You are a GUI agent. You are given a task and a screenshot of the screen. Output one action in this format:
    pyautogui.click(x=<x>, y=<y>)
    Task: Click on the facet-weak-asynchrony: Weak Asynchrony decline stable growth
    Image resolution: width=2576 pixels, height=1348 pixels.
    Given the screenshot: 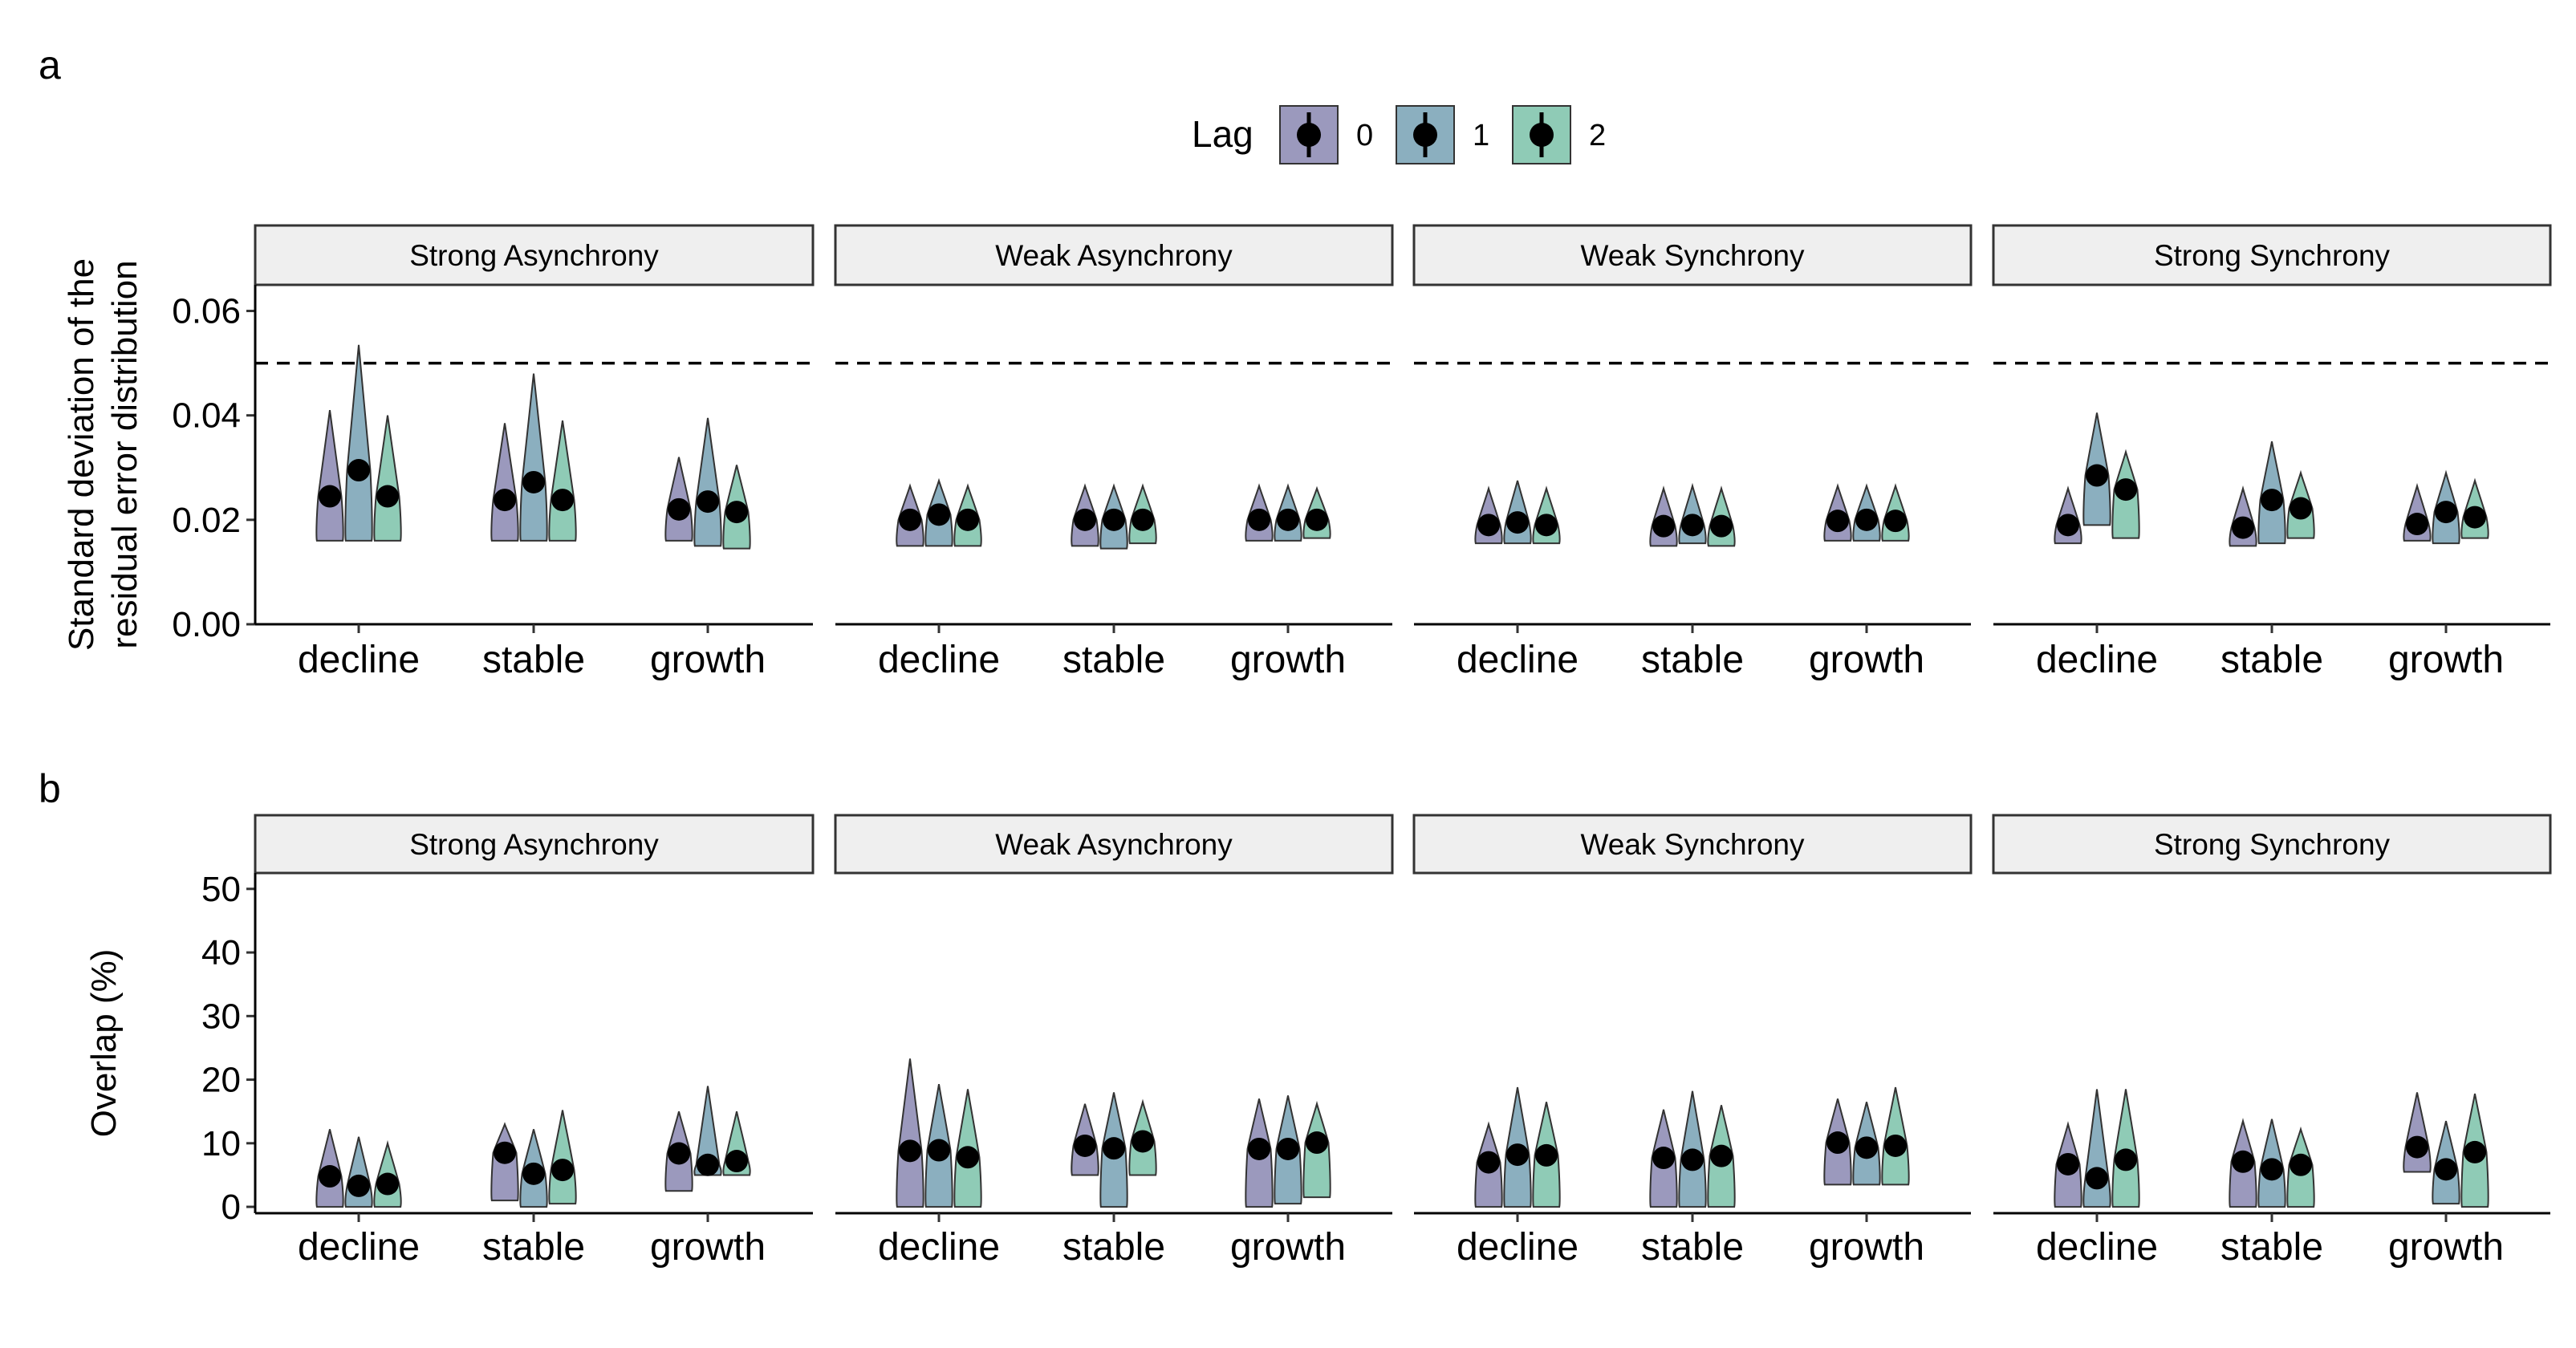 What is the action you would take?
    pyautogui.click(x=1114, y=1041)
    